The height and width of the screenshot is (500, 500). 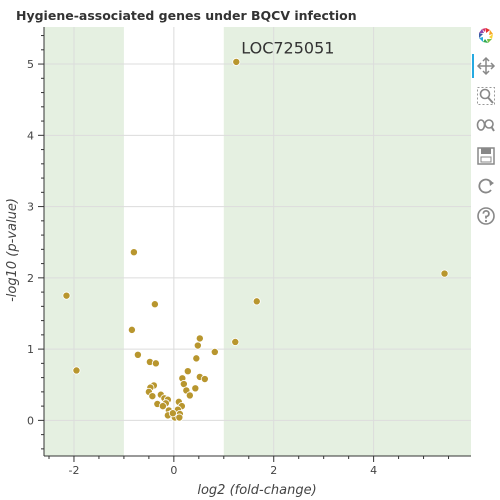 What do you see at coordinates (273, 470) in the screenshot?
I see `x-tick-label: 2` at bounding box center [273, 470].